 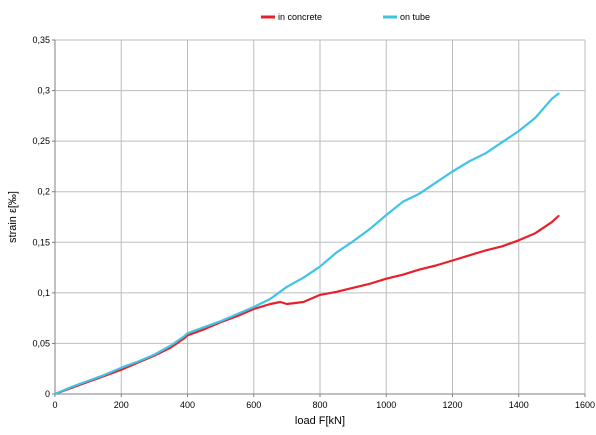 What do you see at coordinates (41, 343) in the screenshot?
I see `y-tick-label: 0,05` at bounding box center [41, 343].